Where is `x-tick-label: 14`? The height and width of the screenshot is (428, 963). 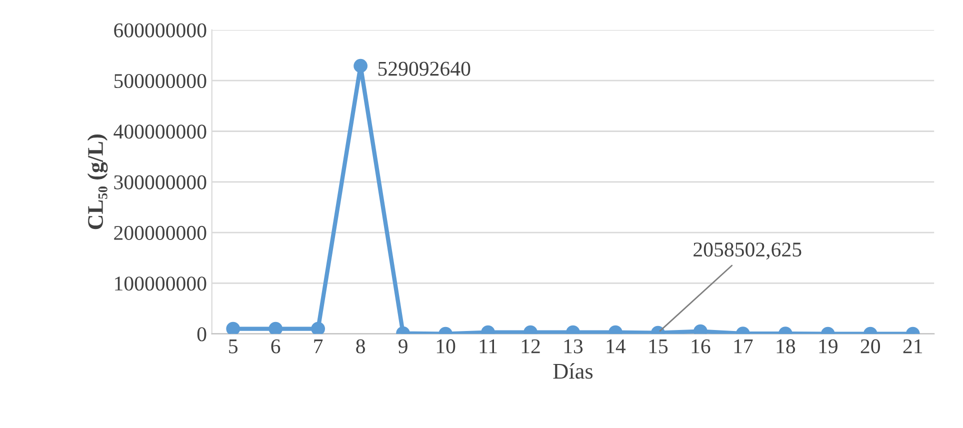
x-tick-label: 14 is located at coordinates (616, 346).